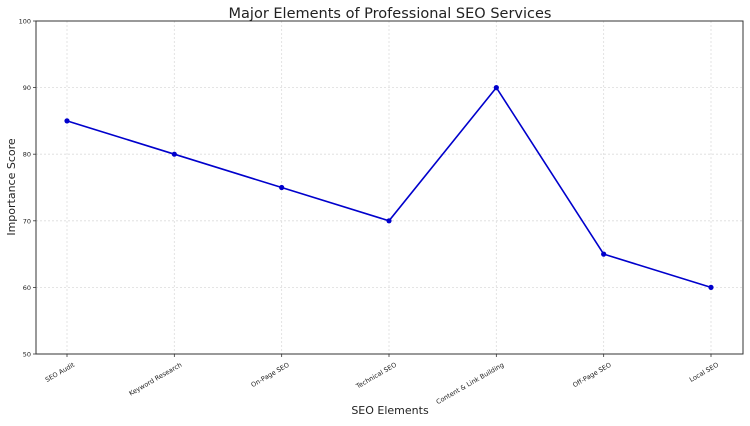 The width and height of the screenshot is (750, 426). Describe the element at coordinates (27, 355) in the screenshot. I see `y-tick-label: 50` at that location.